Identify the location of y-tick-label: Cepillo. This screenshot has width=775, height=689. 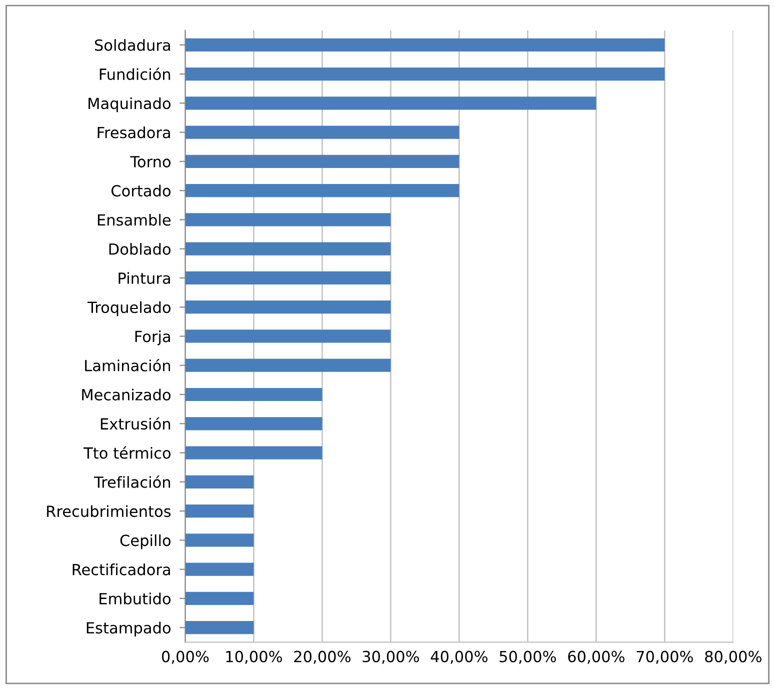
(145, 542).